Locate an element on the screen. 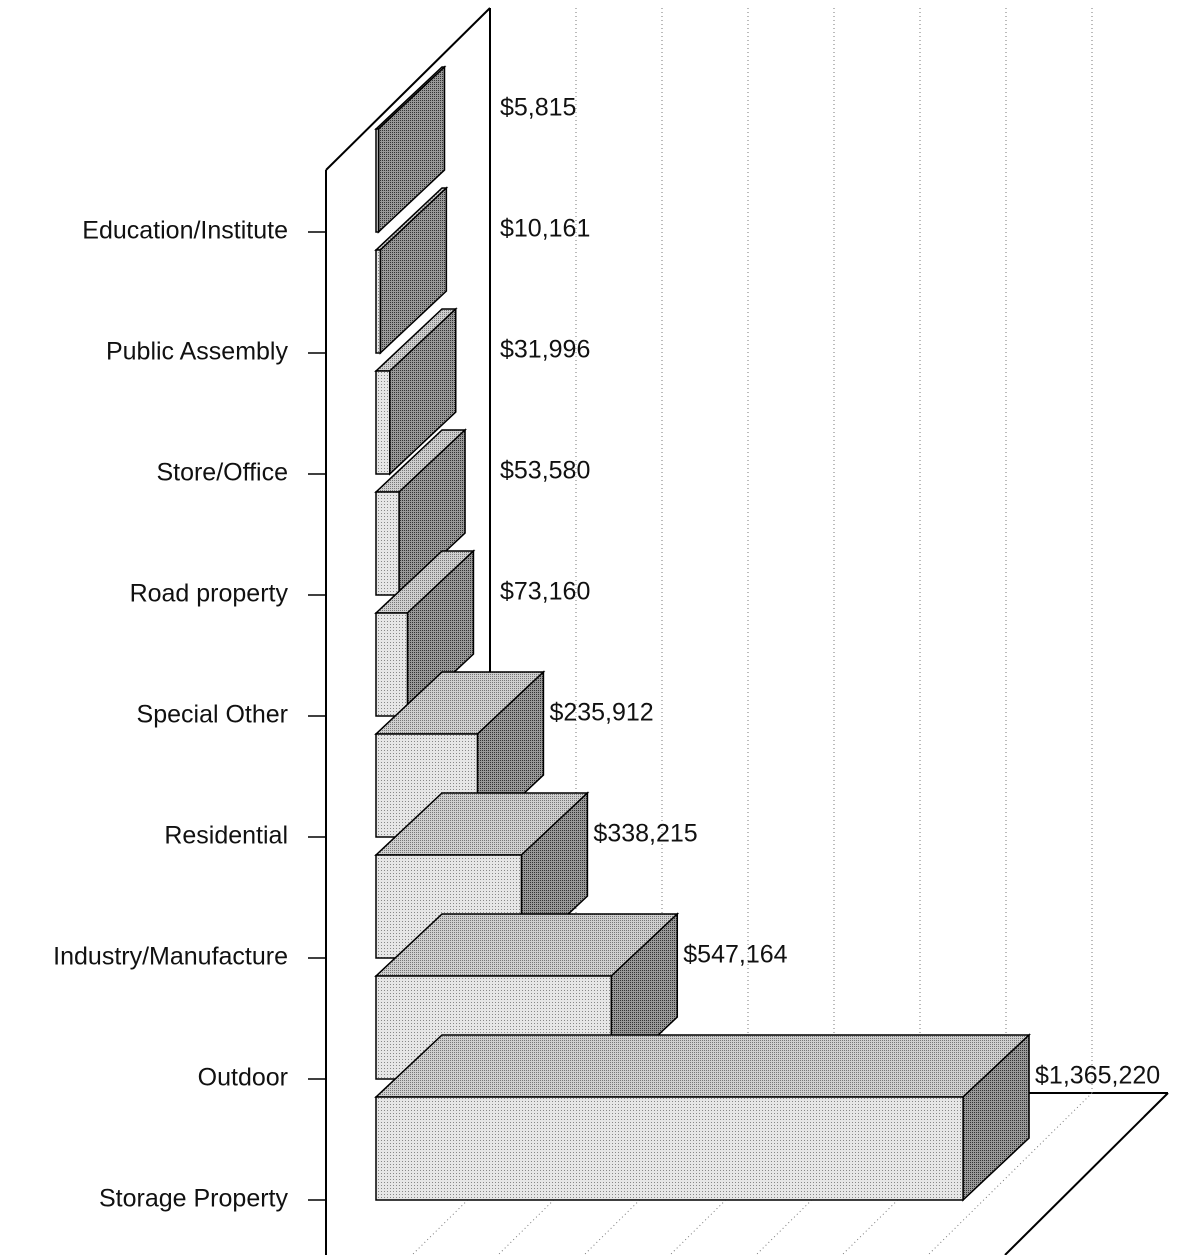  y-tick-label: Storage Property is located at coordinates (193, 1199).